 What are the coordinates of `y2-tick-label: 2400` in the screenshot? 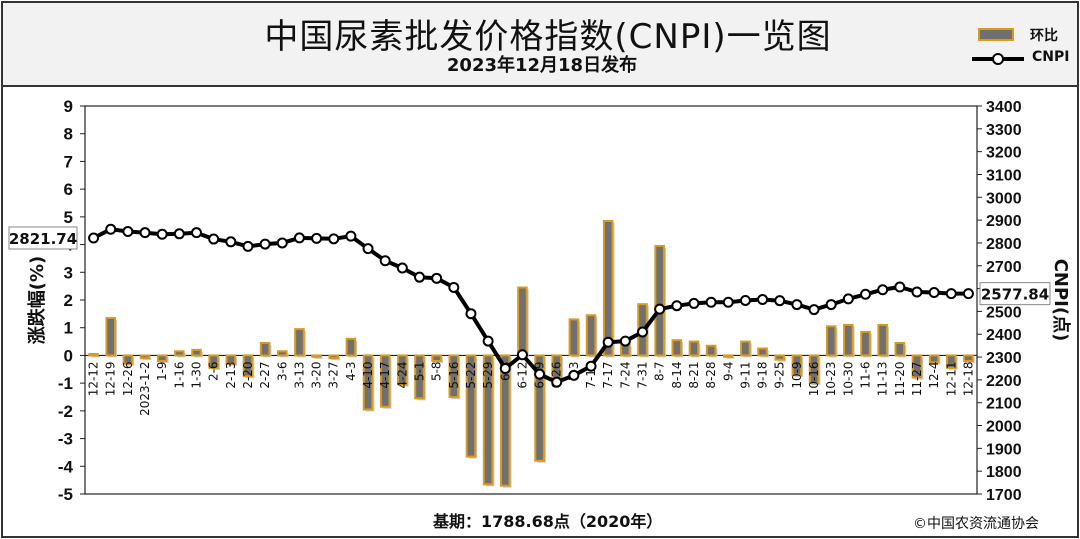 It's located at (1004, 335).